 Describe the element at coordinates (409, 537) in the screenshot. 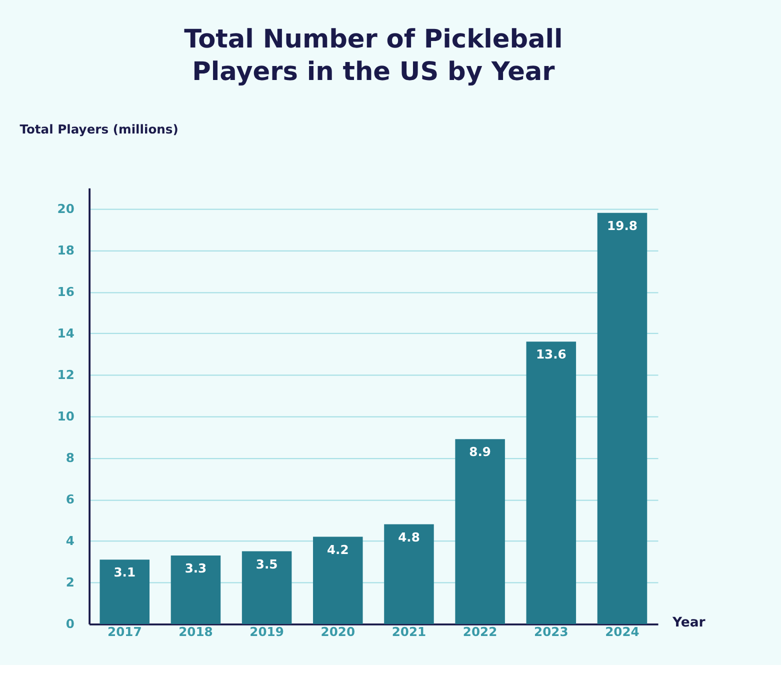

I see `data-label: 4.8` at that location.